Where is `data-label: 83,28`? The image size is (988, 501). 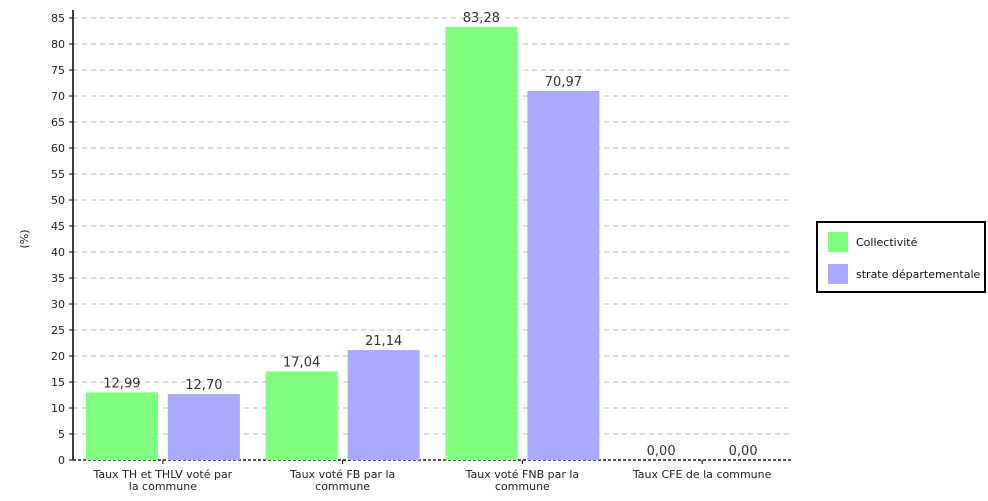
data-label: 83,28 is located at coordinates (481, 18).